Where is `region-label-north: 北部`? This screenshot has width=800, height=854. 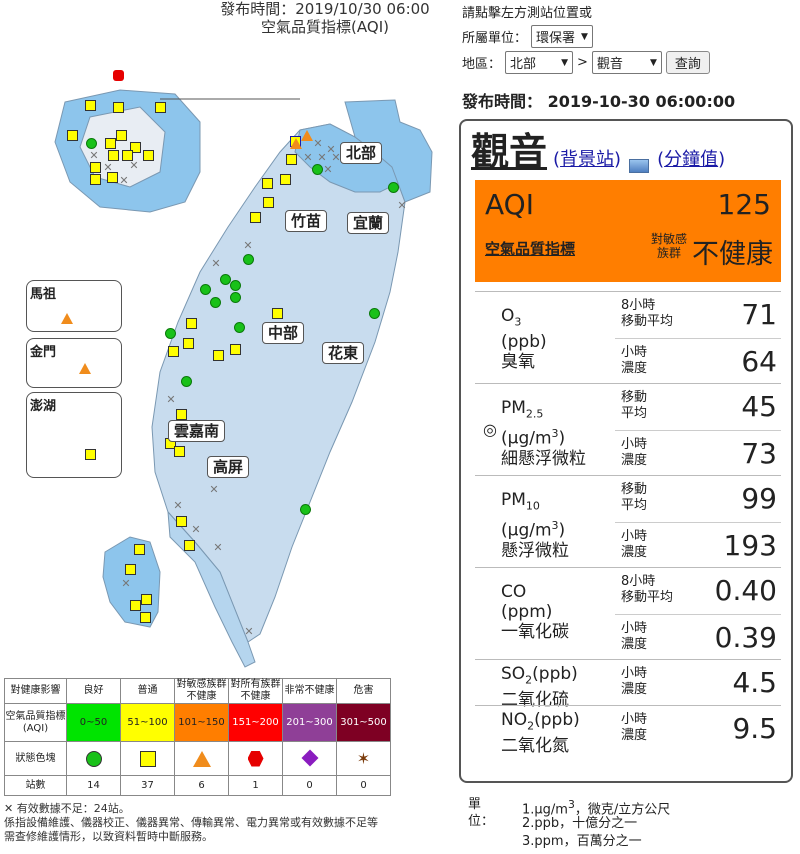 region-label-north: 北部 is located at coordinates (361, 153).